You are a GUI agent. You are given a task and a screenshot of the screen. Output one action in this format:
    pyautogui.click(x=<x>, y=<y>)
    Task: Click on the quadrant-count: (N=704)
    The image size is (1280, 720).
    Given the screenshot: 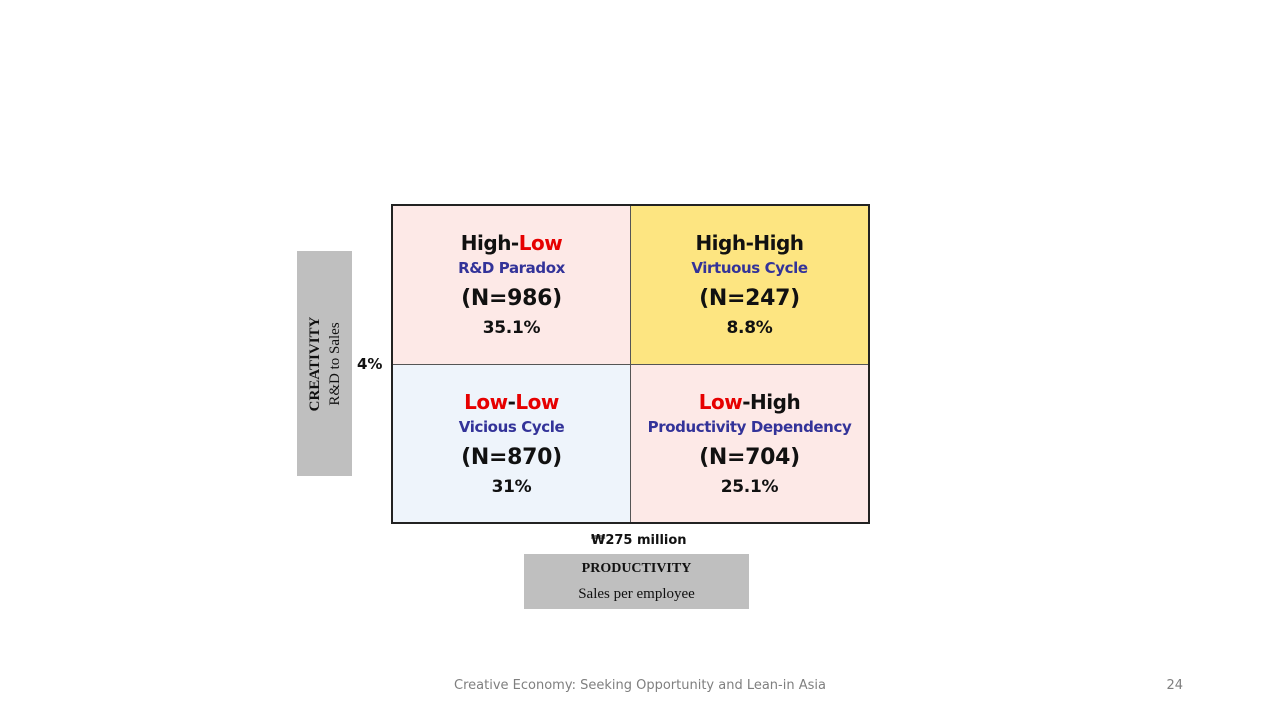 What is the action you would take?
    pyautogui.click(x=749, y=457)
    